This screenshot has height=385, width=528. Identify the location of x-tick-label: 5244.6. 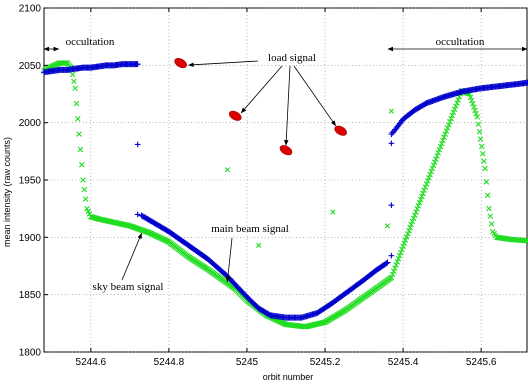
(91, 362).